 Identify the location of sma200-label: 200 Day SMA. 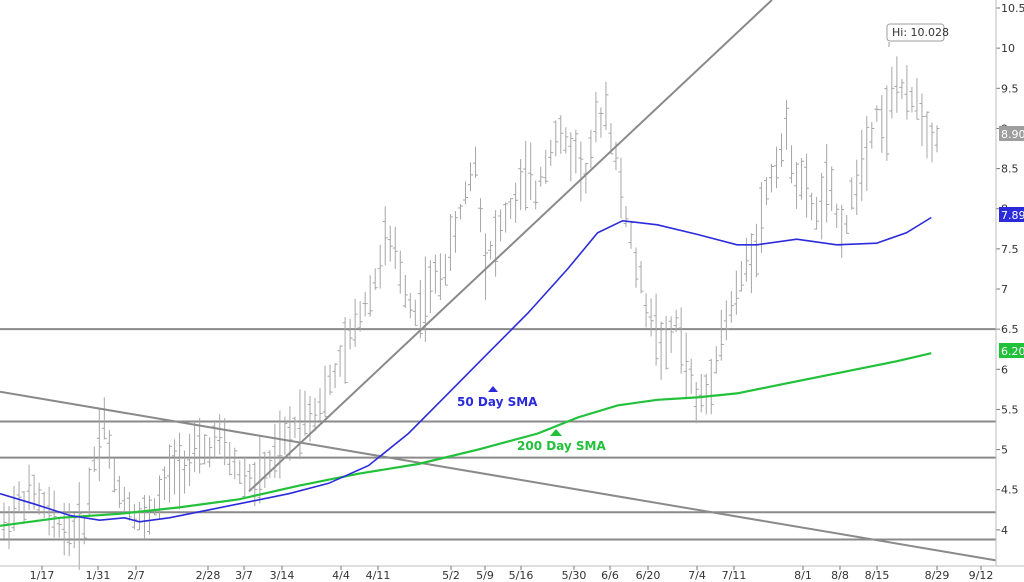
(562, 446).